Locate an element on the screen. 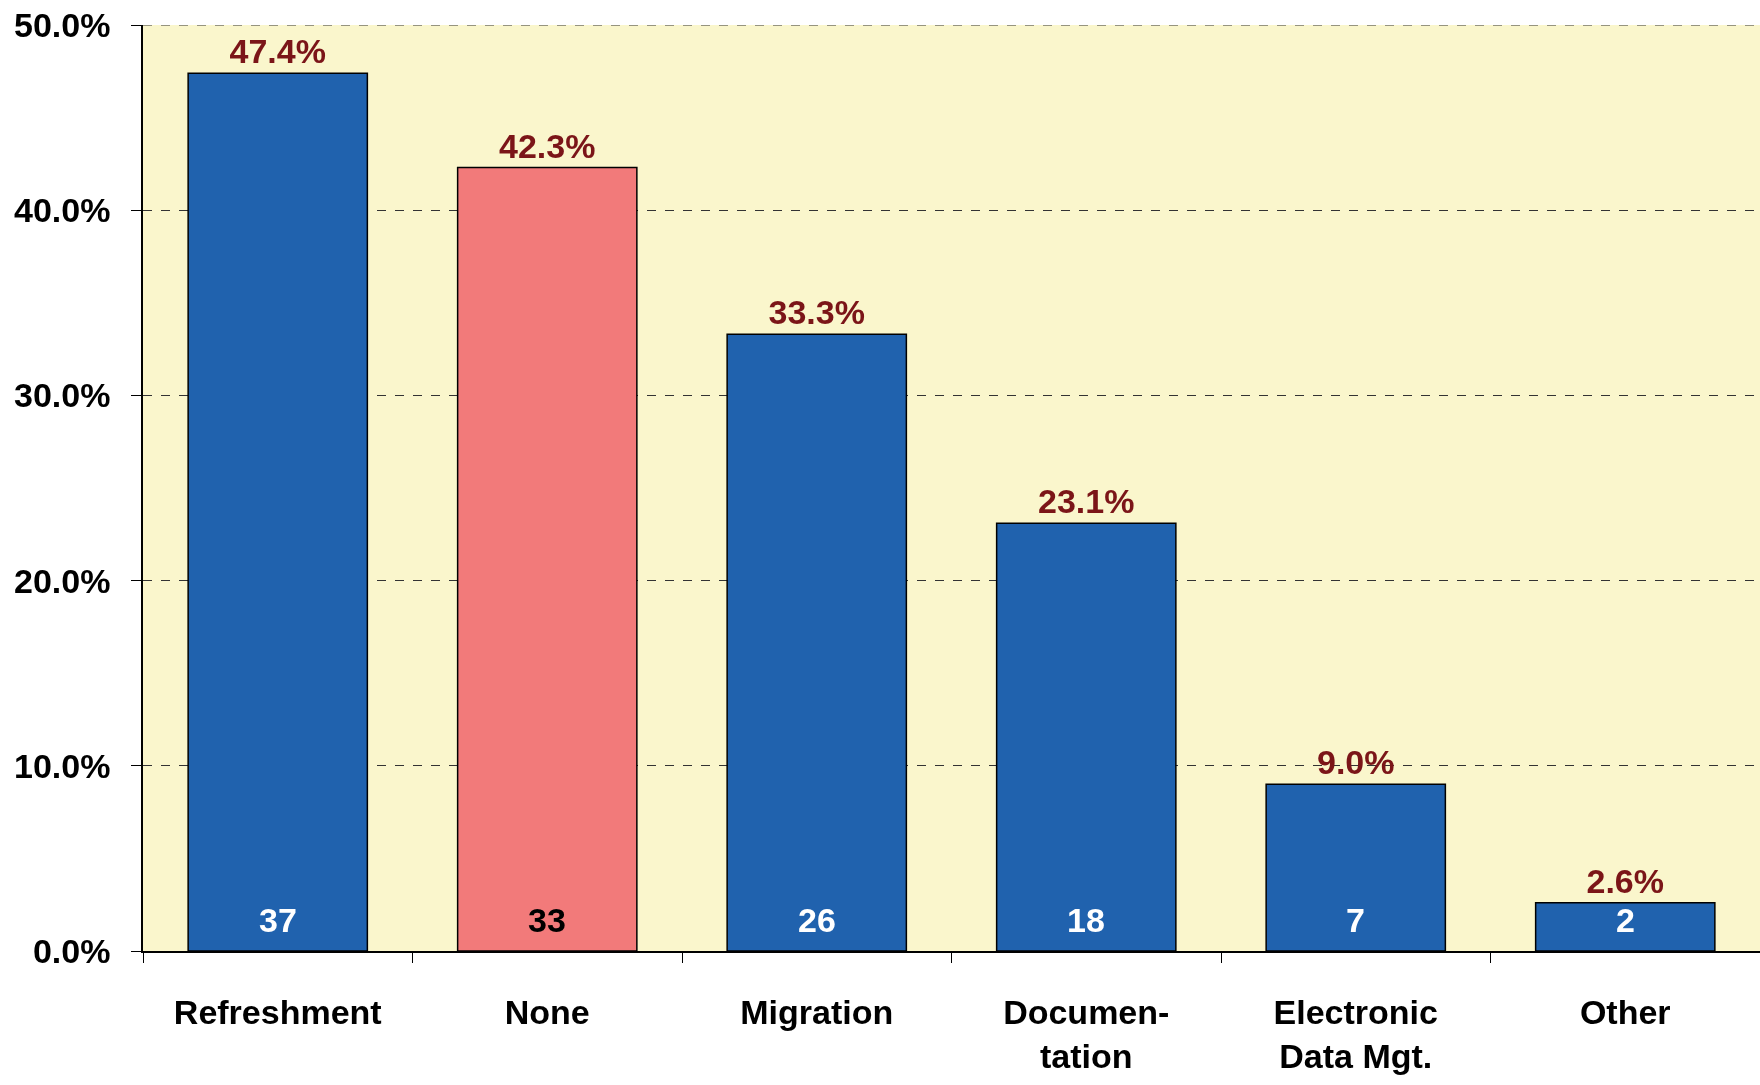  annotation: 2 is located at coordinates (1625, 920).